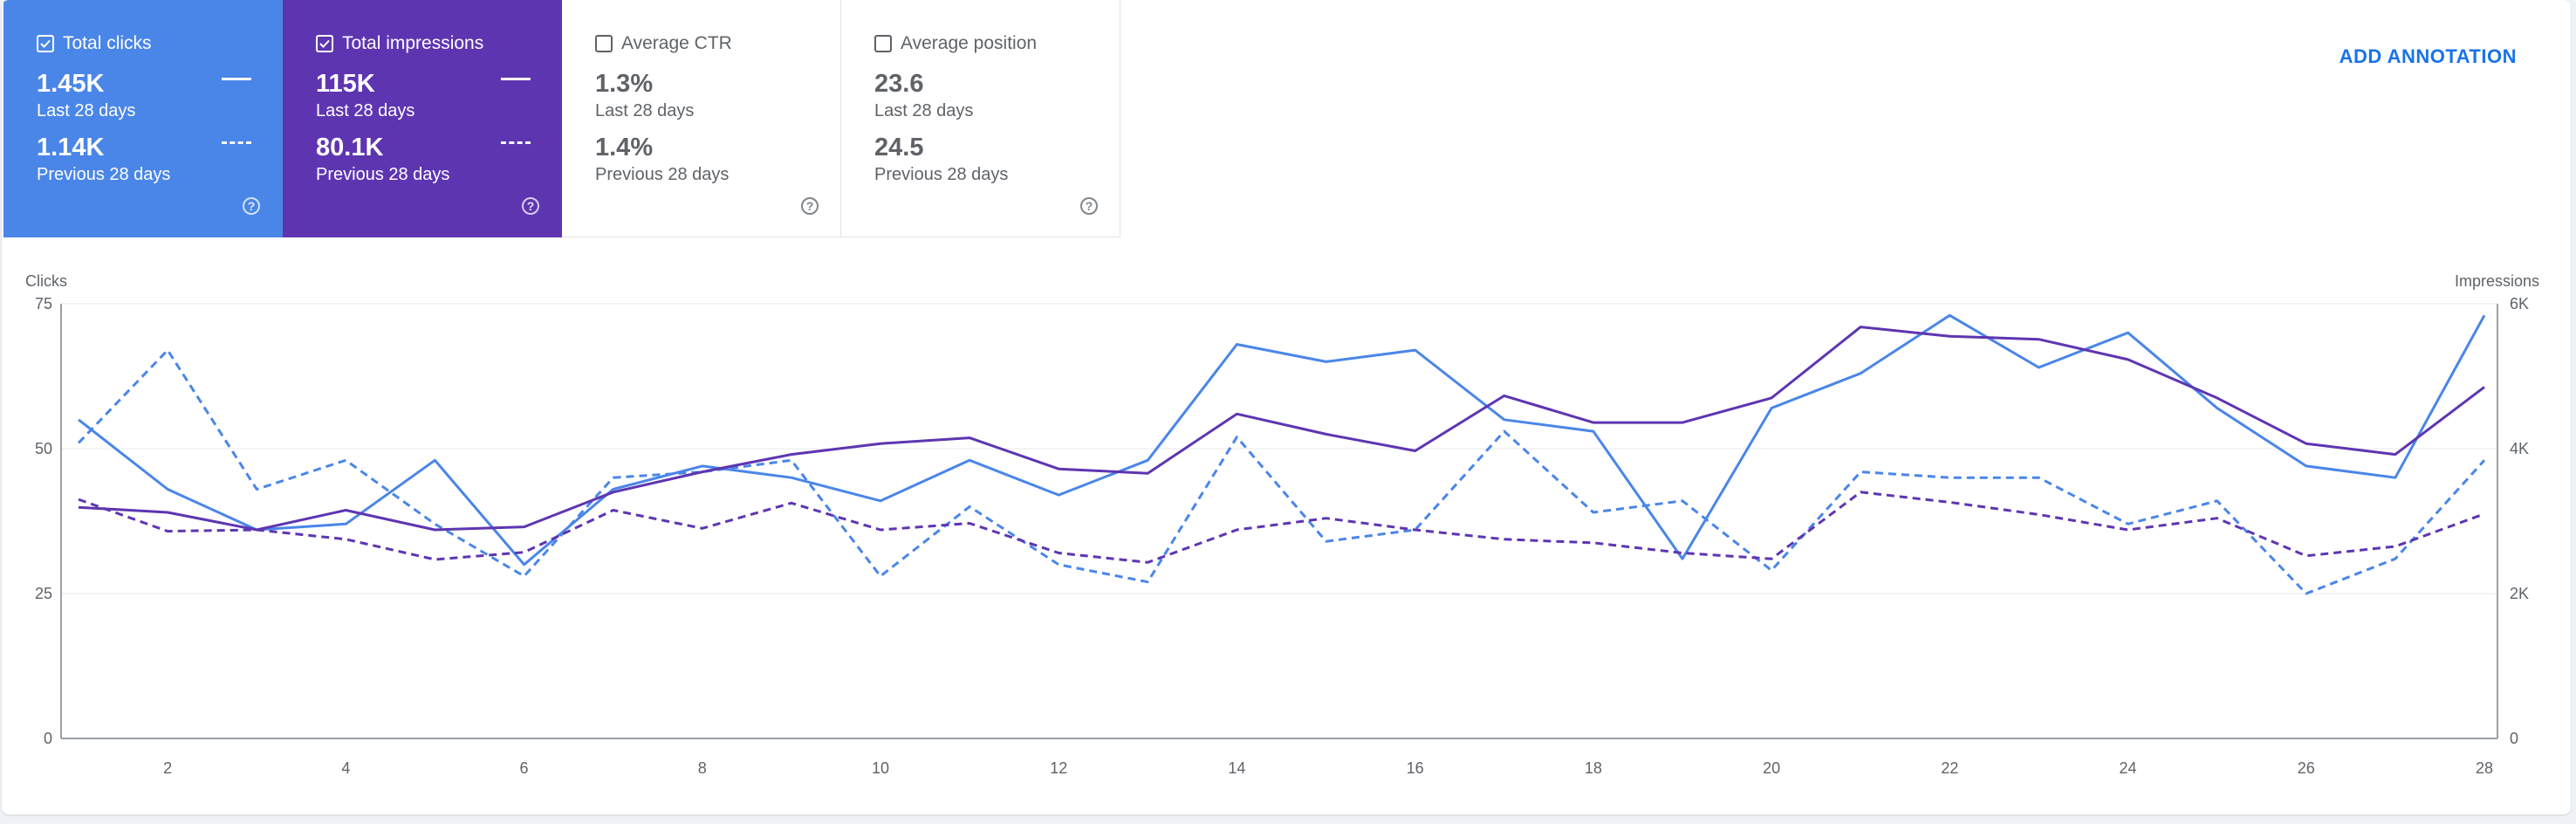 This screenshot has width=2576, height=824. Describe the element at coordinates (2514, 738) in the screenshot. I see `y-right-tick-label: 0` at that location.